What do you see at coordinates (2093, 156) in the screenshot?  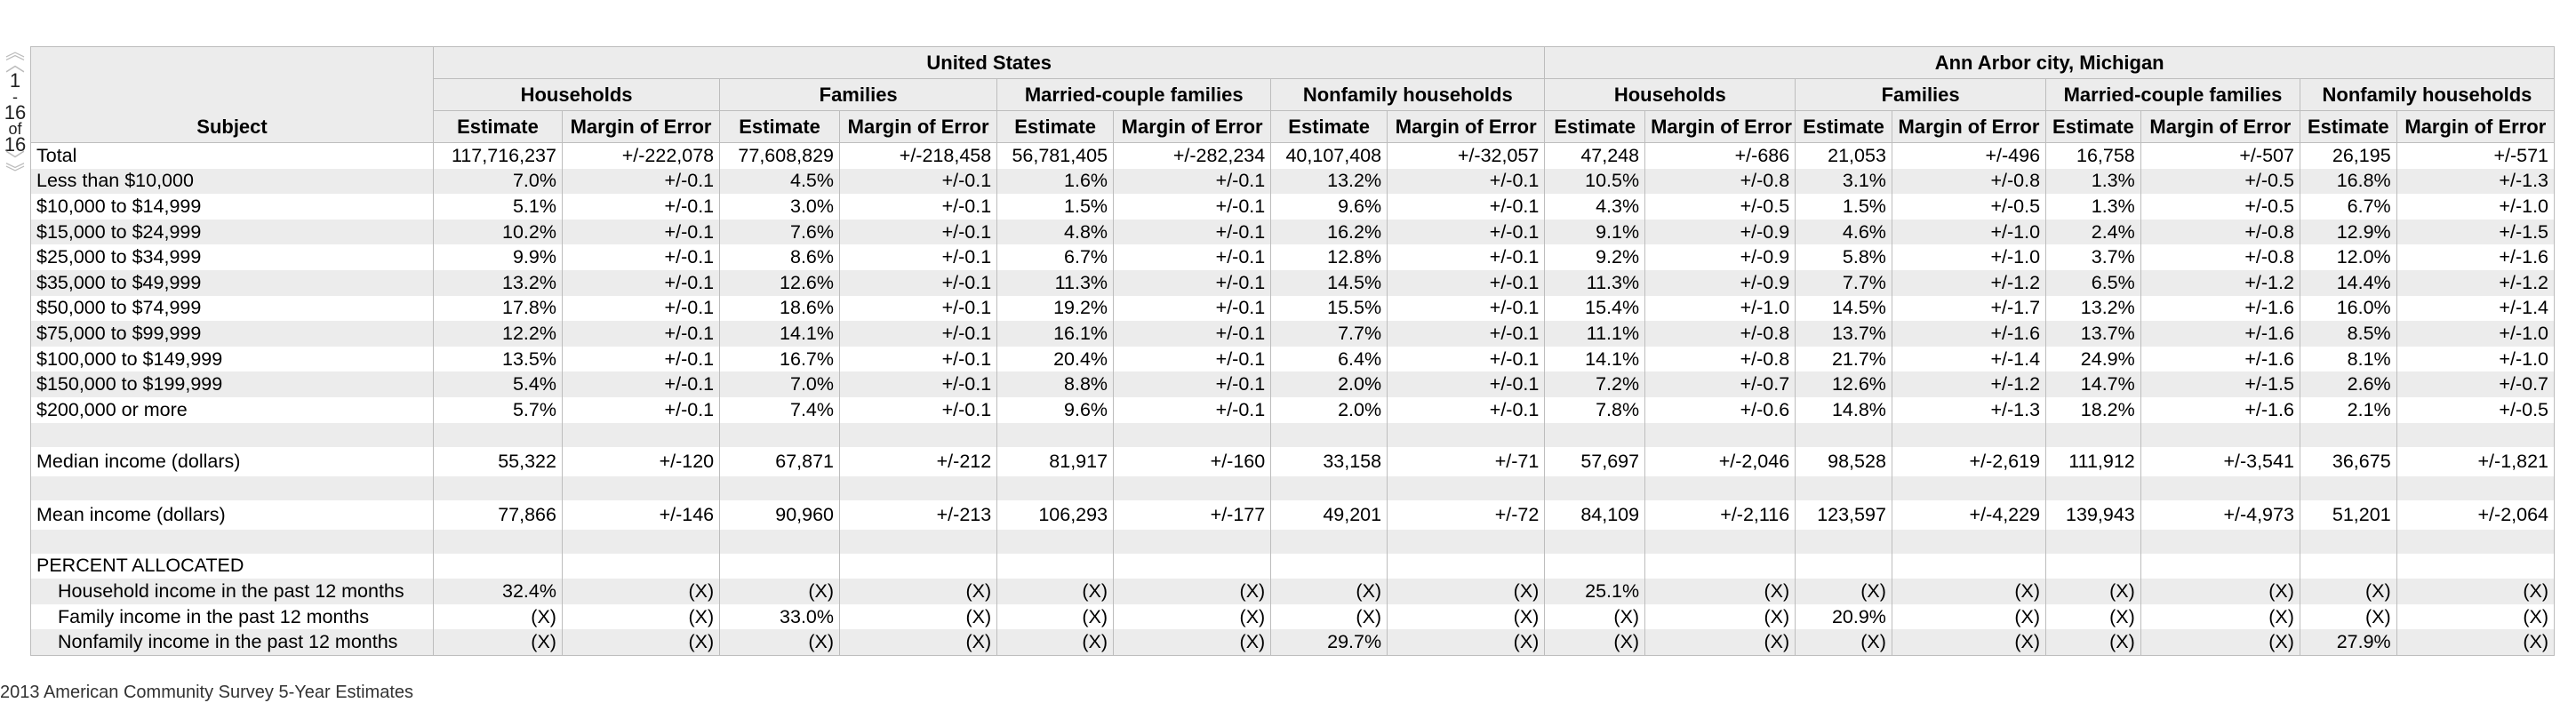 I see `estimate-cell: 16,758` at bounding box center [2093, 156].